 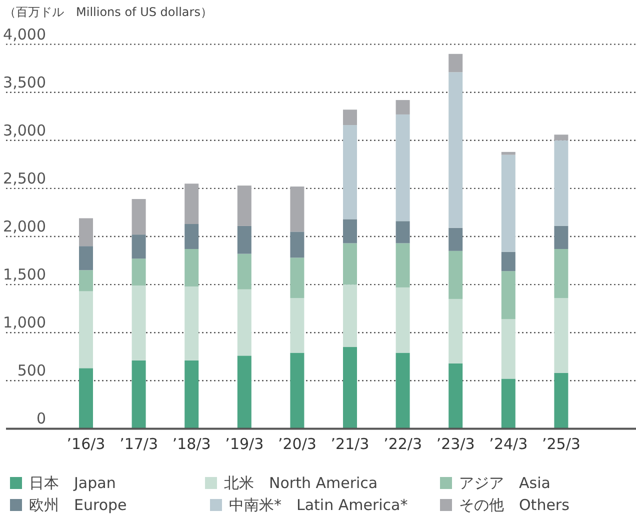 I want to click on x-tick-label: ’17/3, so click(x=139, y=444).